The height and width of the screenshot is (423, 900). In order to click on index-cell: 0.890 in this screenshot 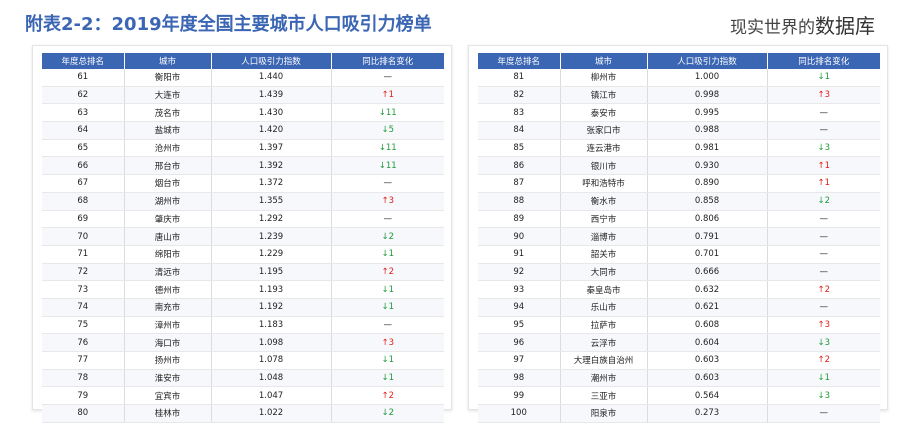, I will do `click(707, 183)`.